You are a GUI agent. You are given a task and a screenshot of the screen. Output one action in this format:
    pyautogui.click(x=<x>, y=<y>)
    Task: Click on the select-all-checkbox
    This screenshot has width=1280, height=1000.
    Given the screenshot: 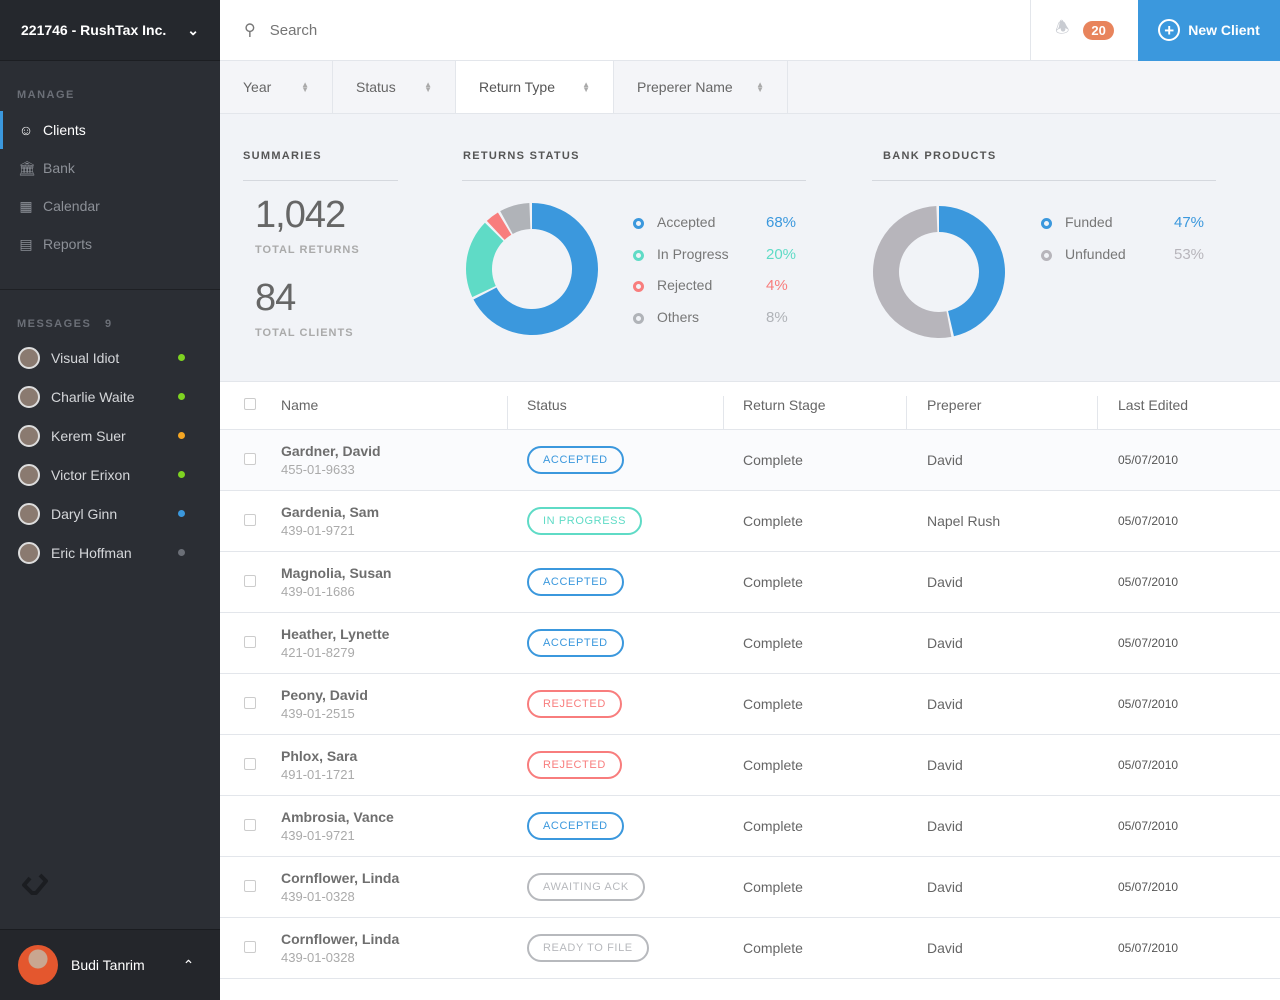 What is the action you would take?
    pyautogui.click(x=250, y=404)
    